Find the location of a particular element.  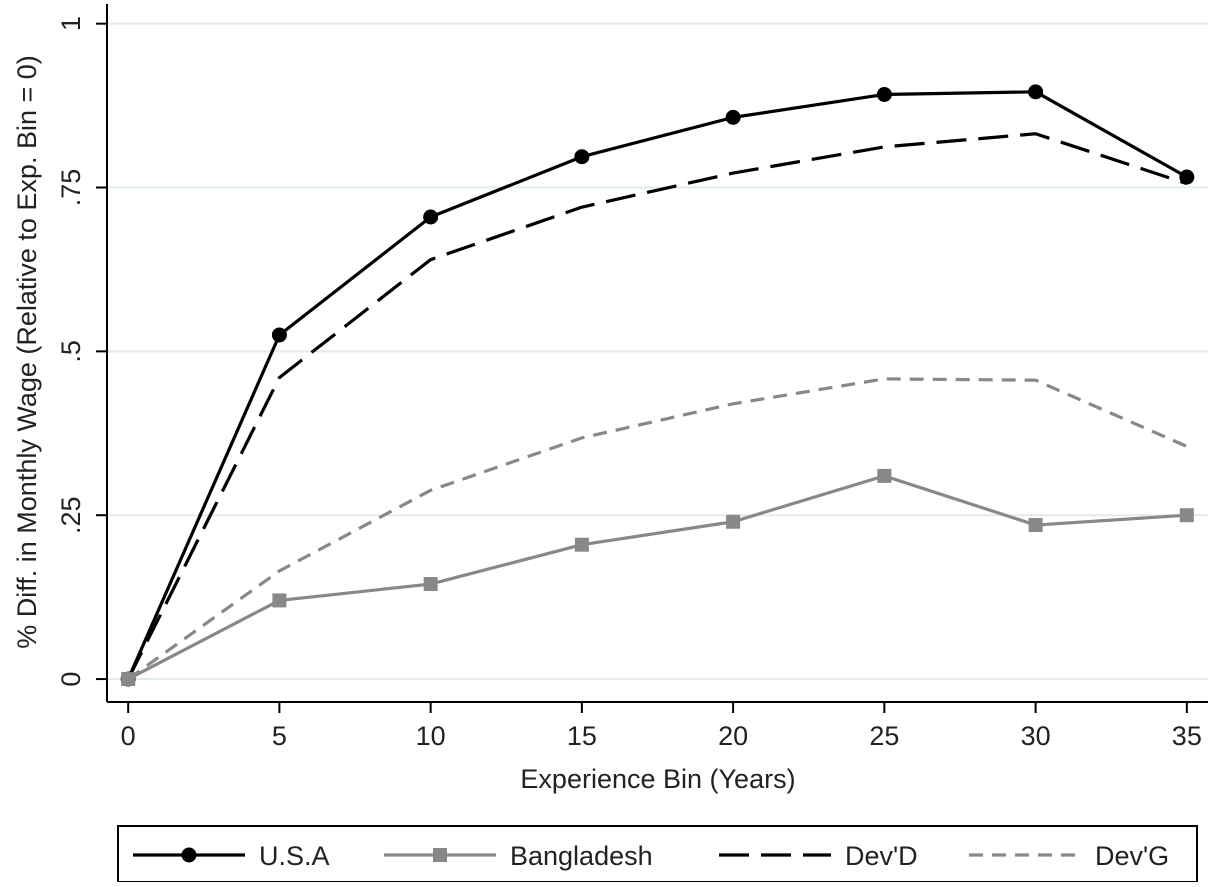

x-tick-label: 20 is located at coordinates (733, 736).